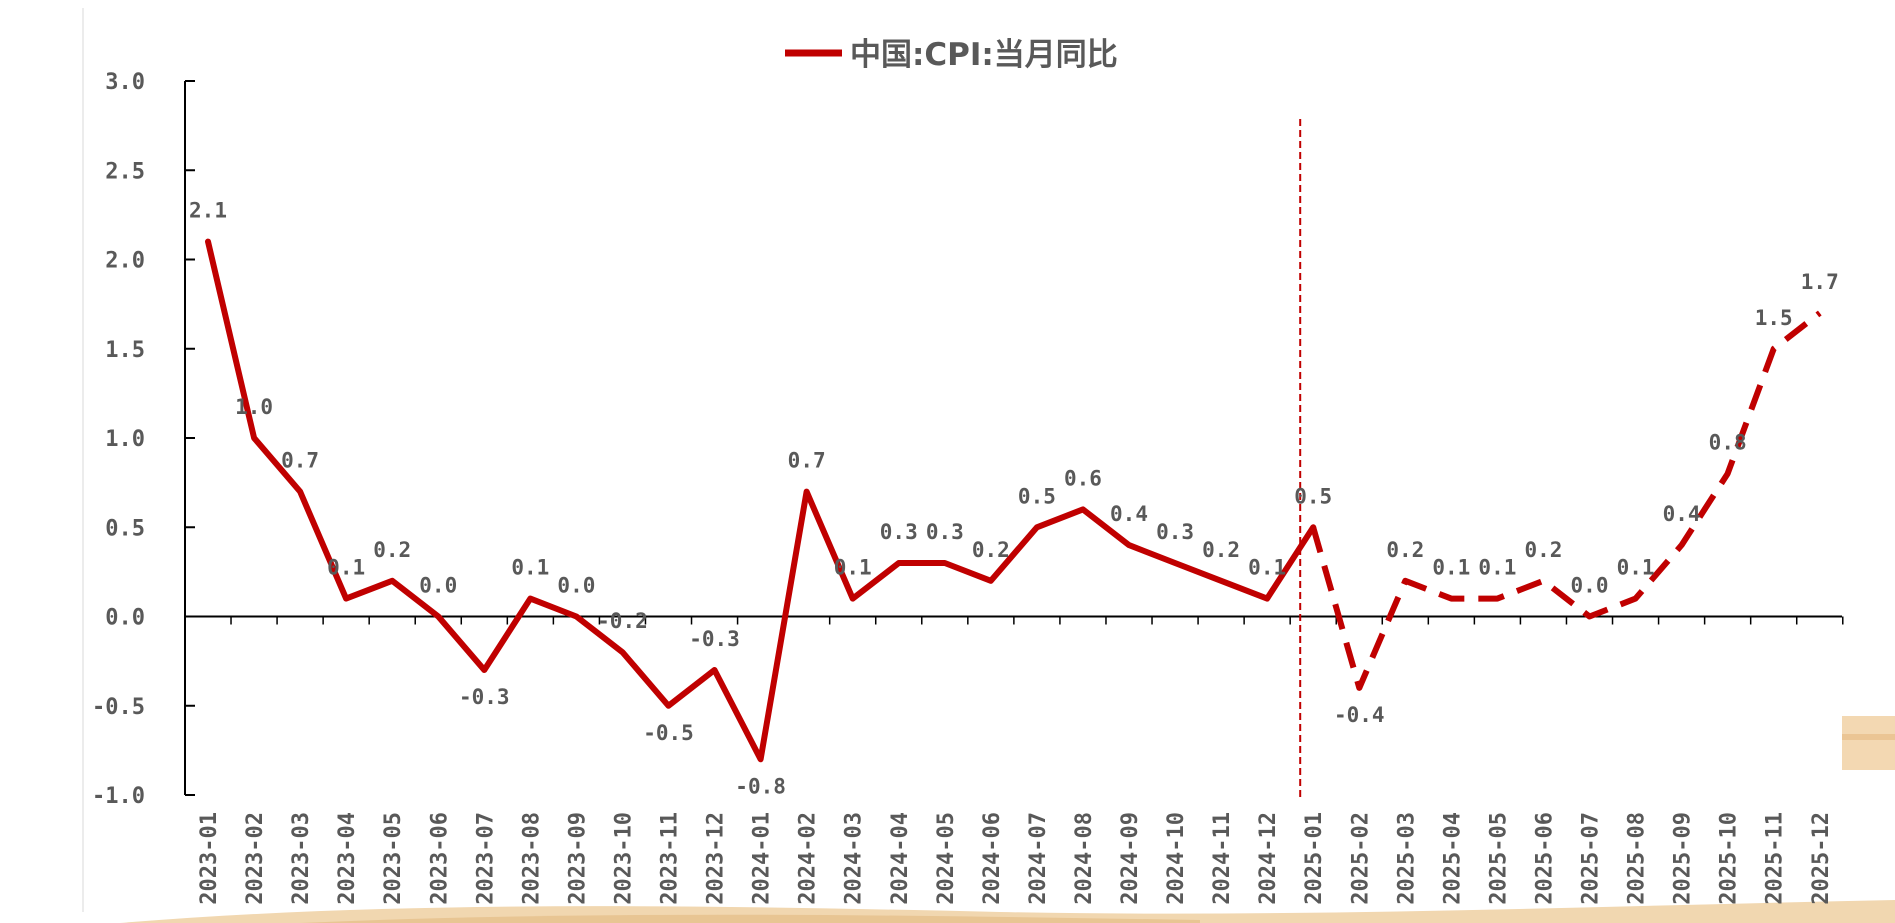 The image size is (1895, 923). What do you see at coordinates (1498, 858) in the screenshot?
I see `x-tick-label: 2025-05` at bounding box center [1498, 858].